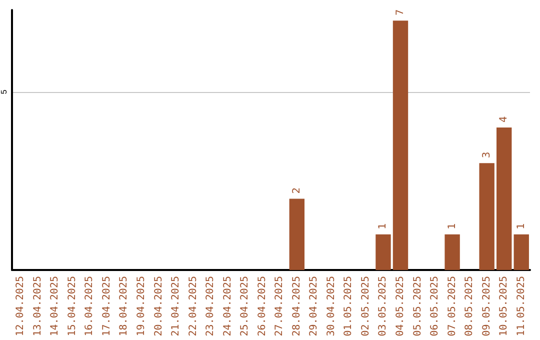 This screenshot has width=540, height=340. I want to click on x-tick-label: 17.04.2025, so click(106, 306).